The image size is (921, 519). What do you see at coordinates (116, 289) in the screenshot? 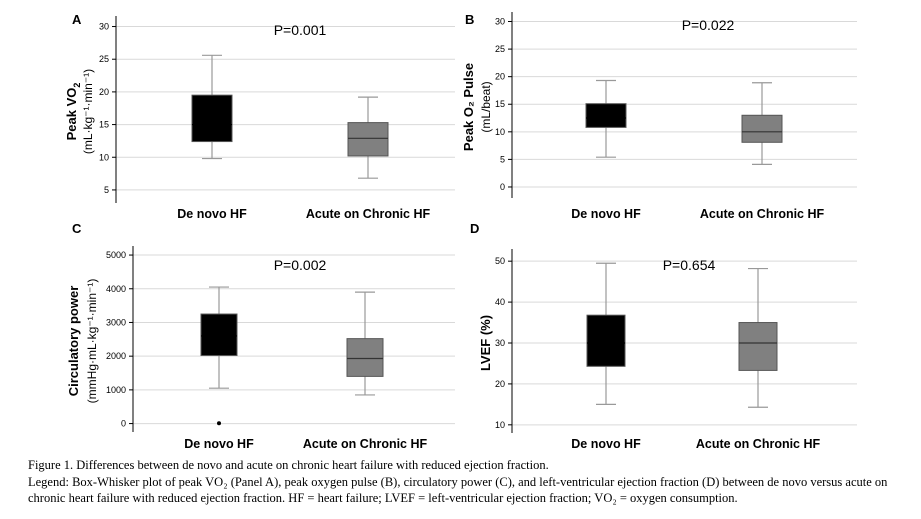
I see `y-tick-label: 4000` at bounding box center [116, 289].